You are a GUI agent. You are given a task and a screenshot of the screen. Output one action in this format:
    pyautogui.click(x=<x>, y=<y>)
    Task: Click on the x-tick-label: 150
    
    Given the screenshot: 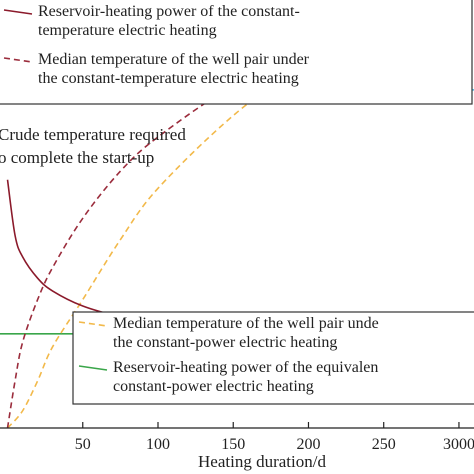 What is the action you would take?
    pyautogui.click(x=233, y=444)
    